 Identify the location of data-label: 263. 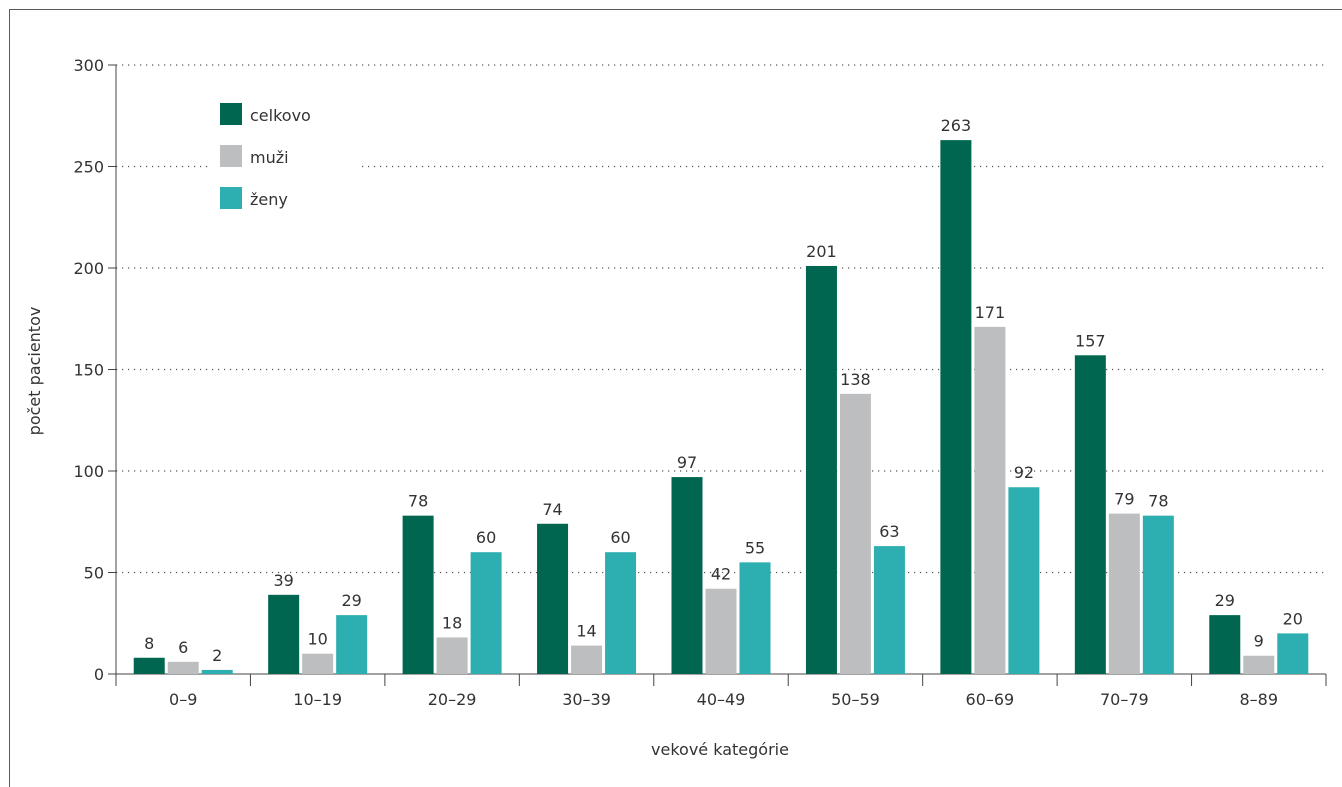
(956, 125).